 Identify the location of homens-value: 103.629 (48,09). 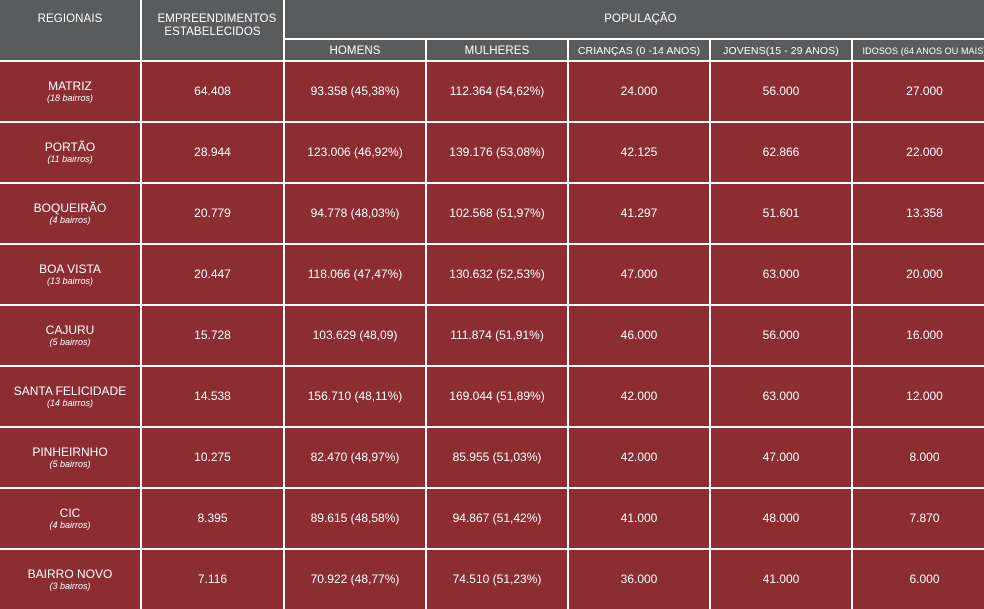
(355, 335).